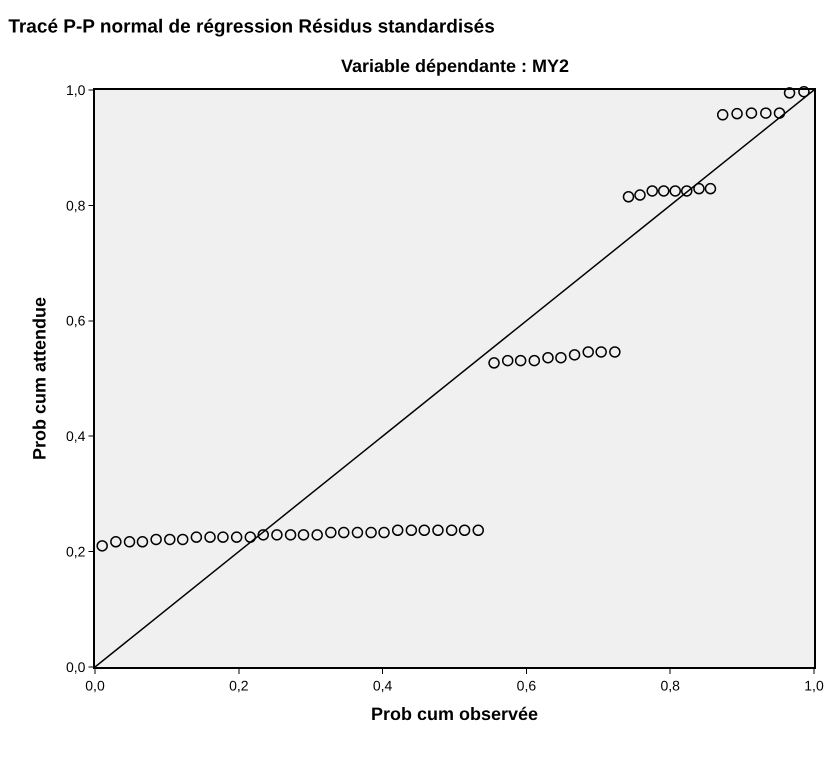 The height and width of the screenshot is (772, 836). I want to click on x-tick-label: 0,0, so click(95, 686).